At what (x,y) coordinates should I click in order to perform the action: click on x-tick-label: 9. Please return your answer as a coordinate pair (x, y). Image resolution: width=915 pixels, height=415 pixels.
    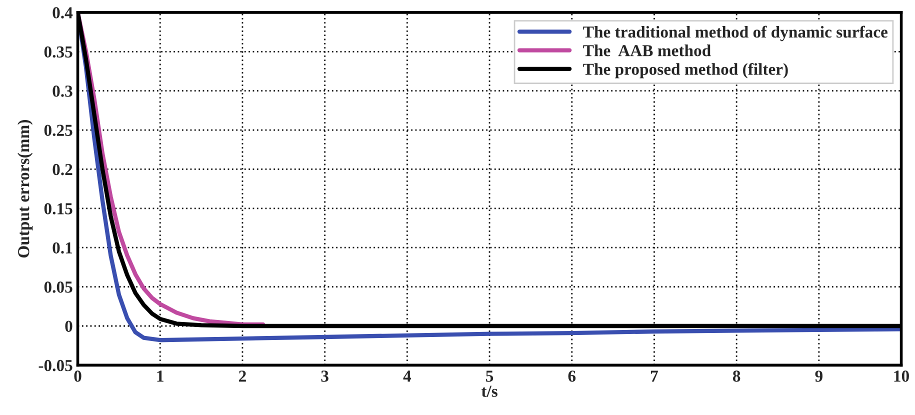
    Looking at the image, I should click on (818, 376).